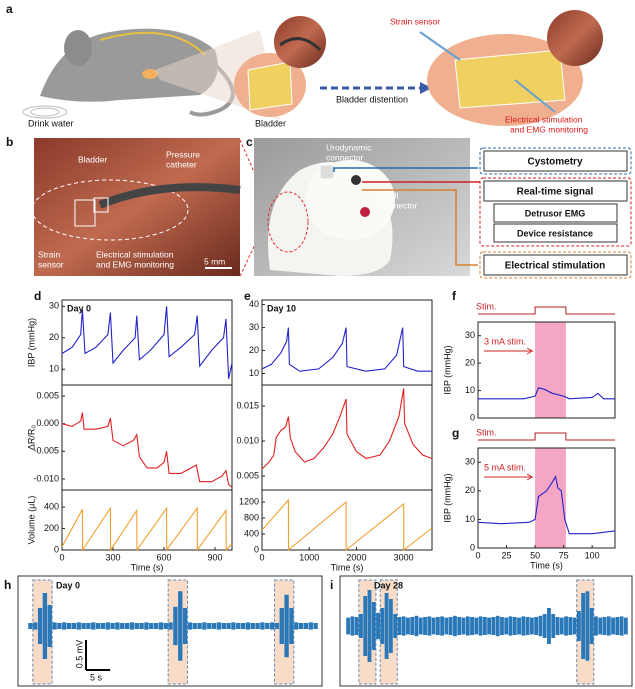  I want to click on panel-label: f, so click(454, 296).